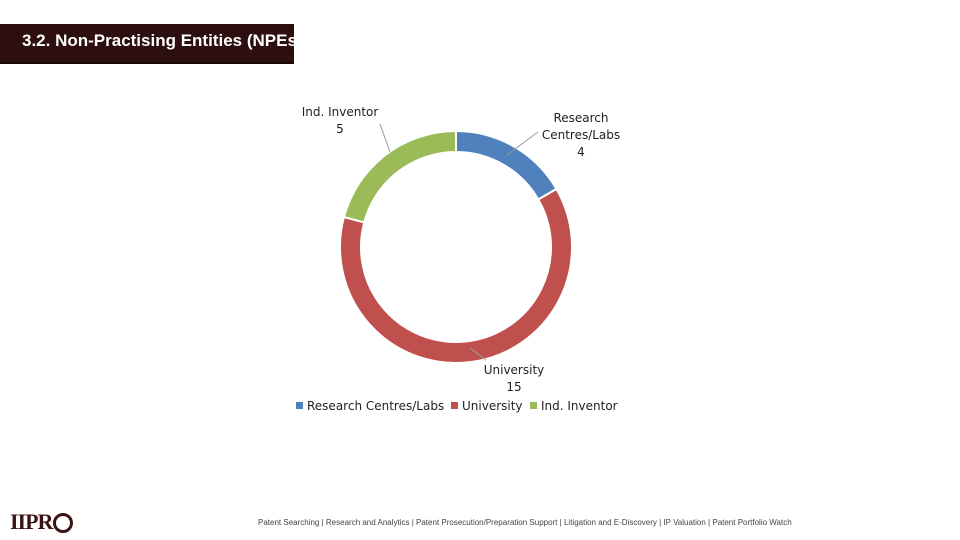  Describe the element at coordinates (31, 522) in the screenshot. I see `logo-text: IIPR` at that location.